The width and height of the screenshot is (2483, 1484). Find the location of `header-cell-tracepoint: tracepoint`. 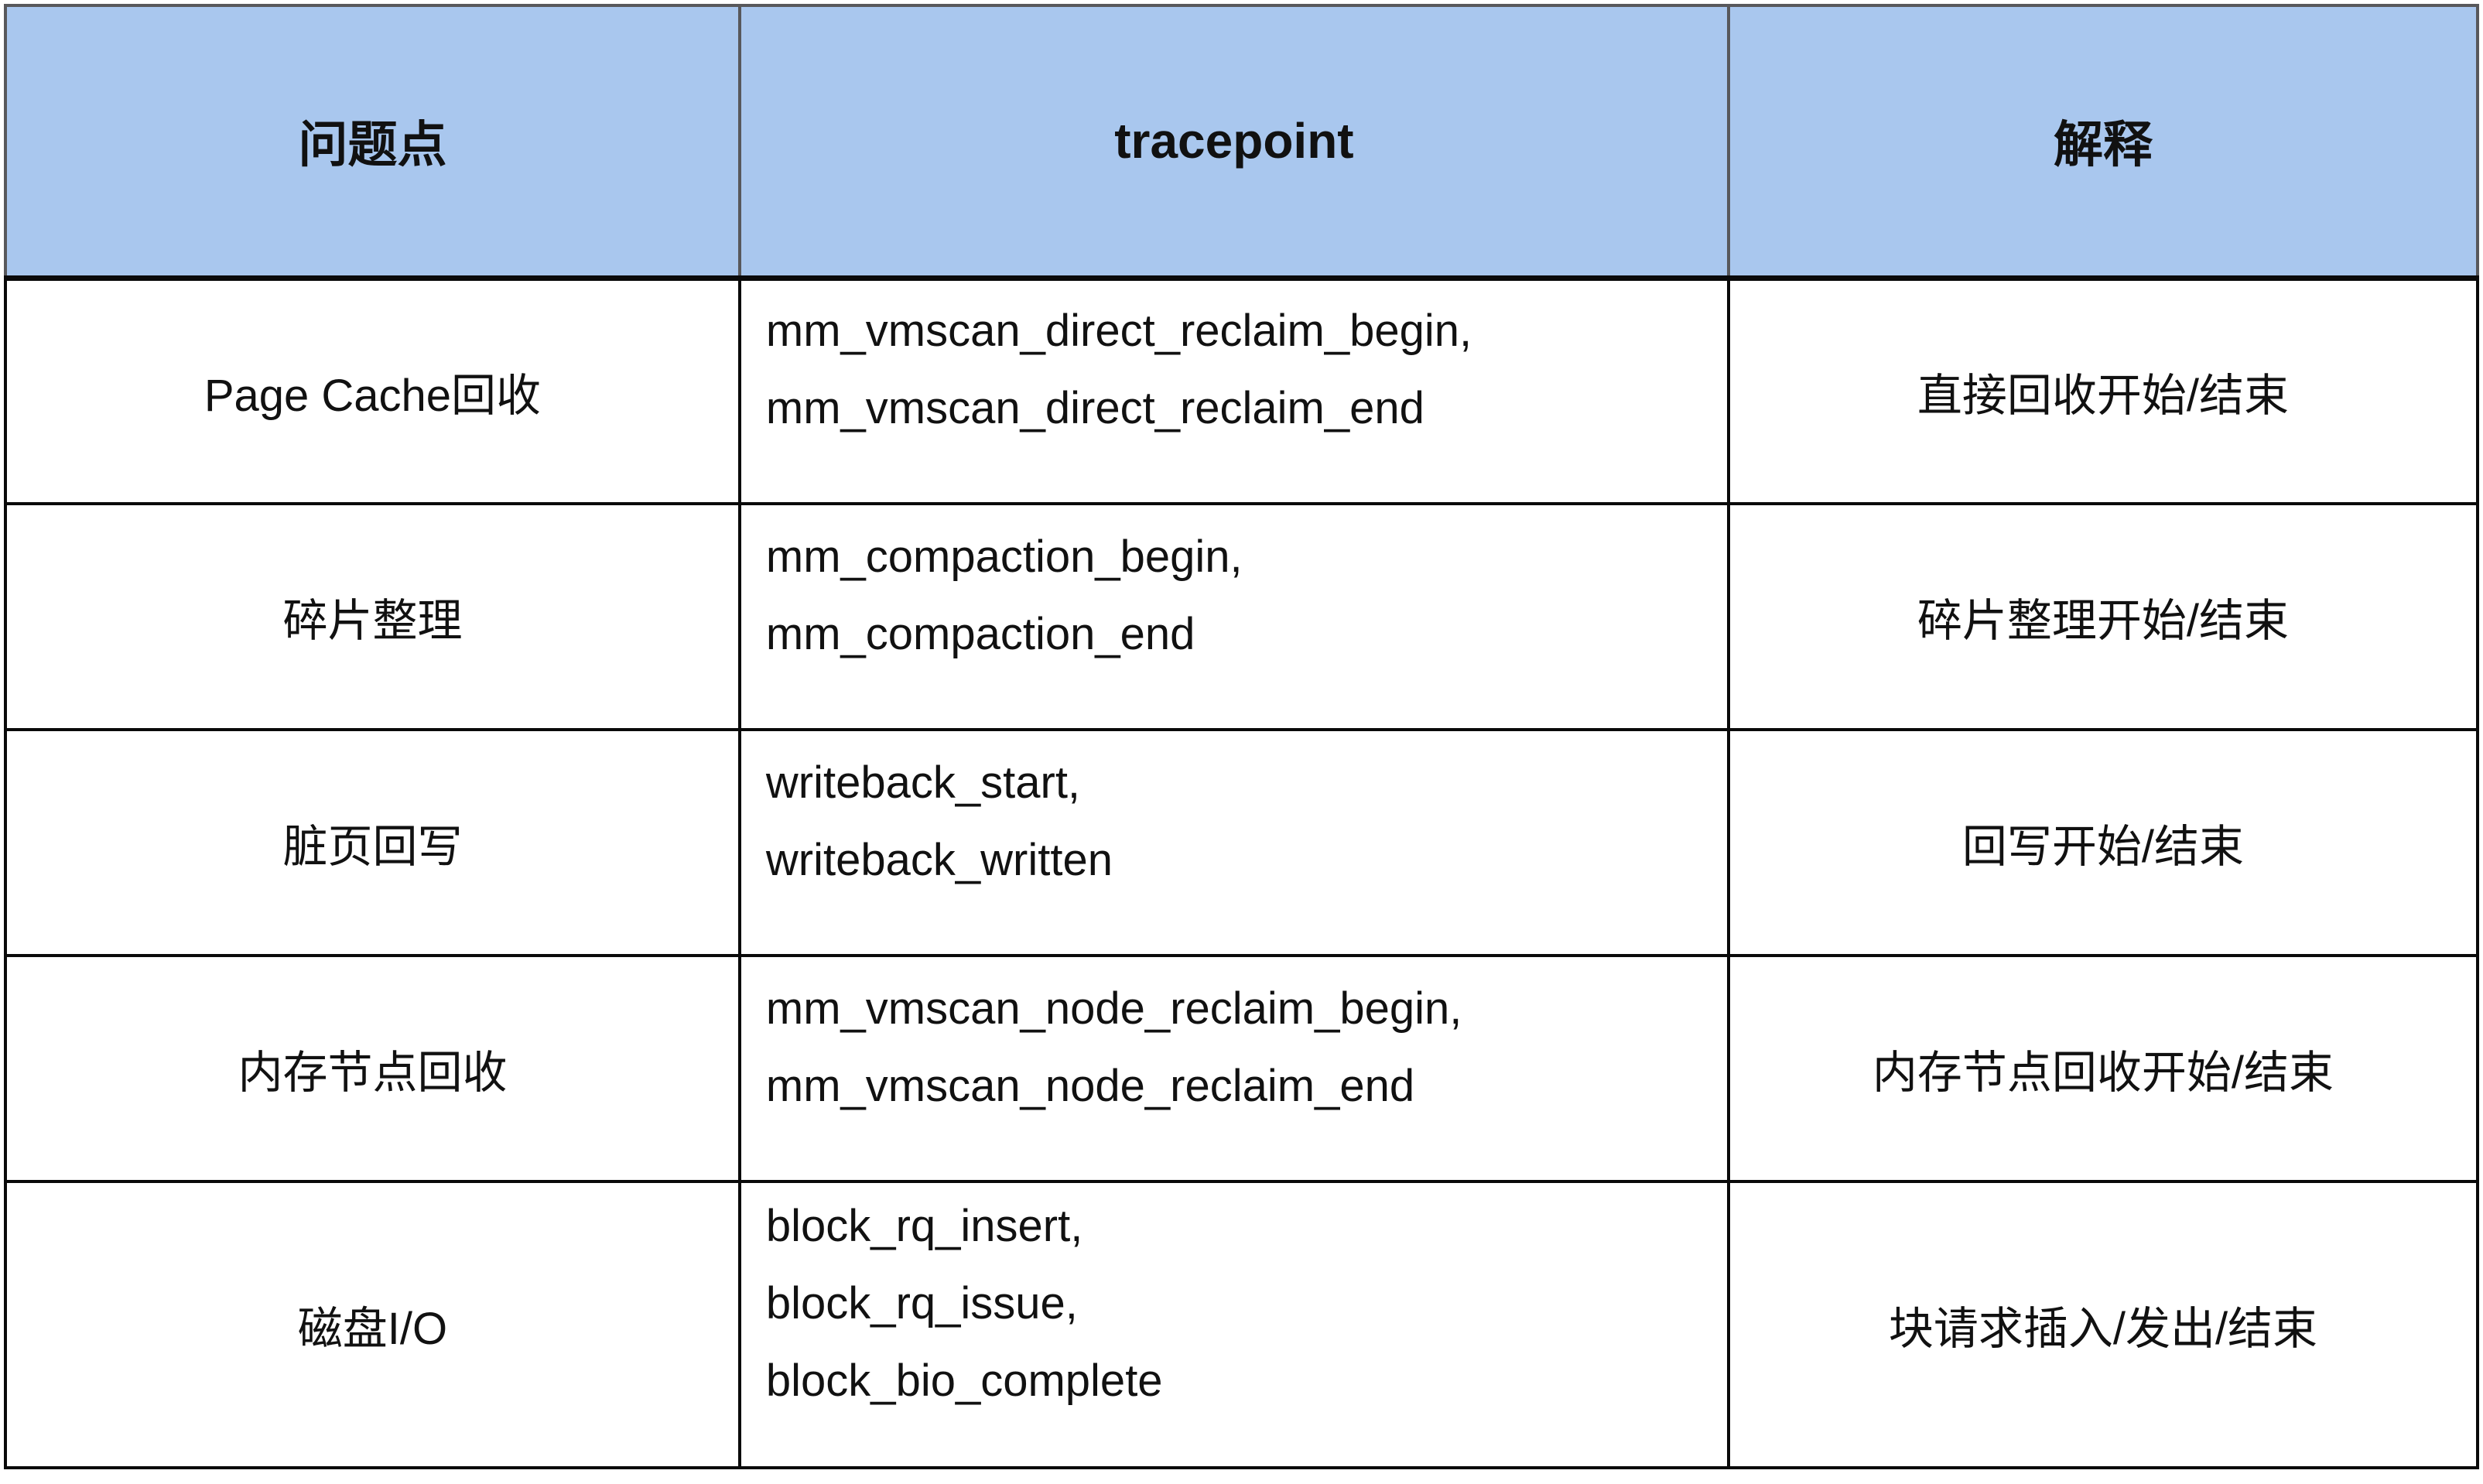

header-cell-tracepoint: tracepoint is located at coordinates (1233, 142).